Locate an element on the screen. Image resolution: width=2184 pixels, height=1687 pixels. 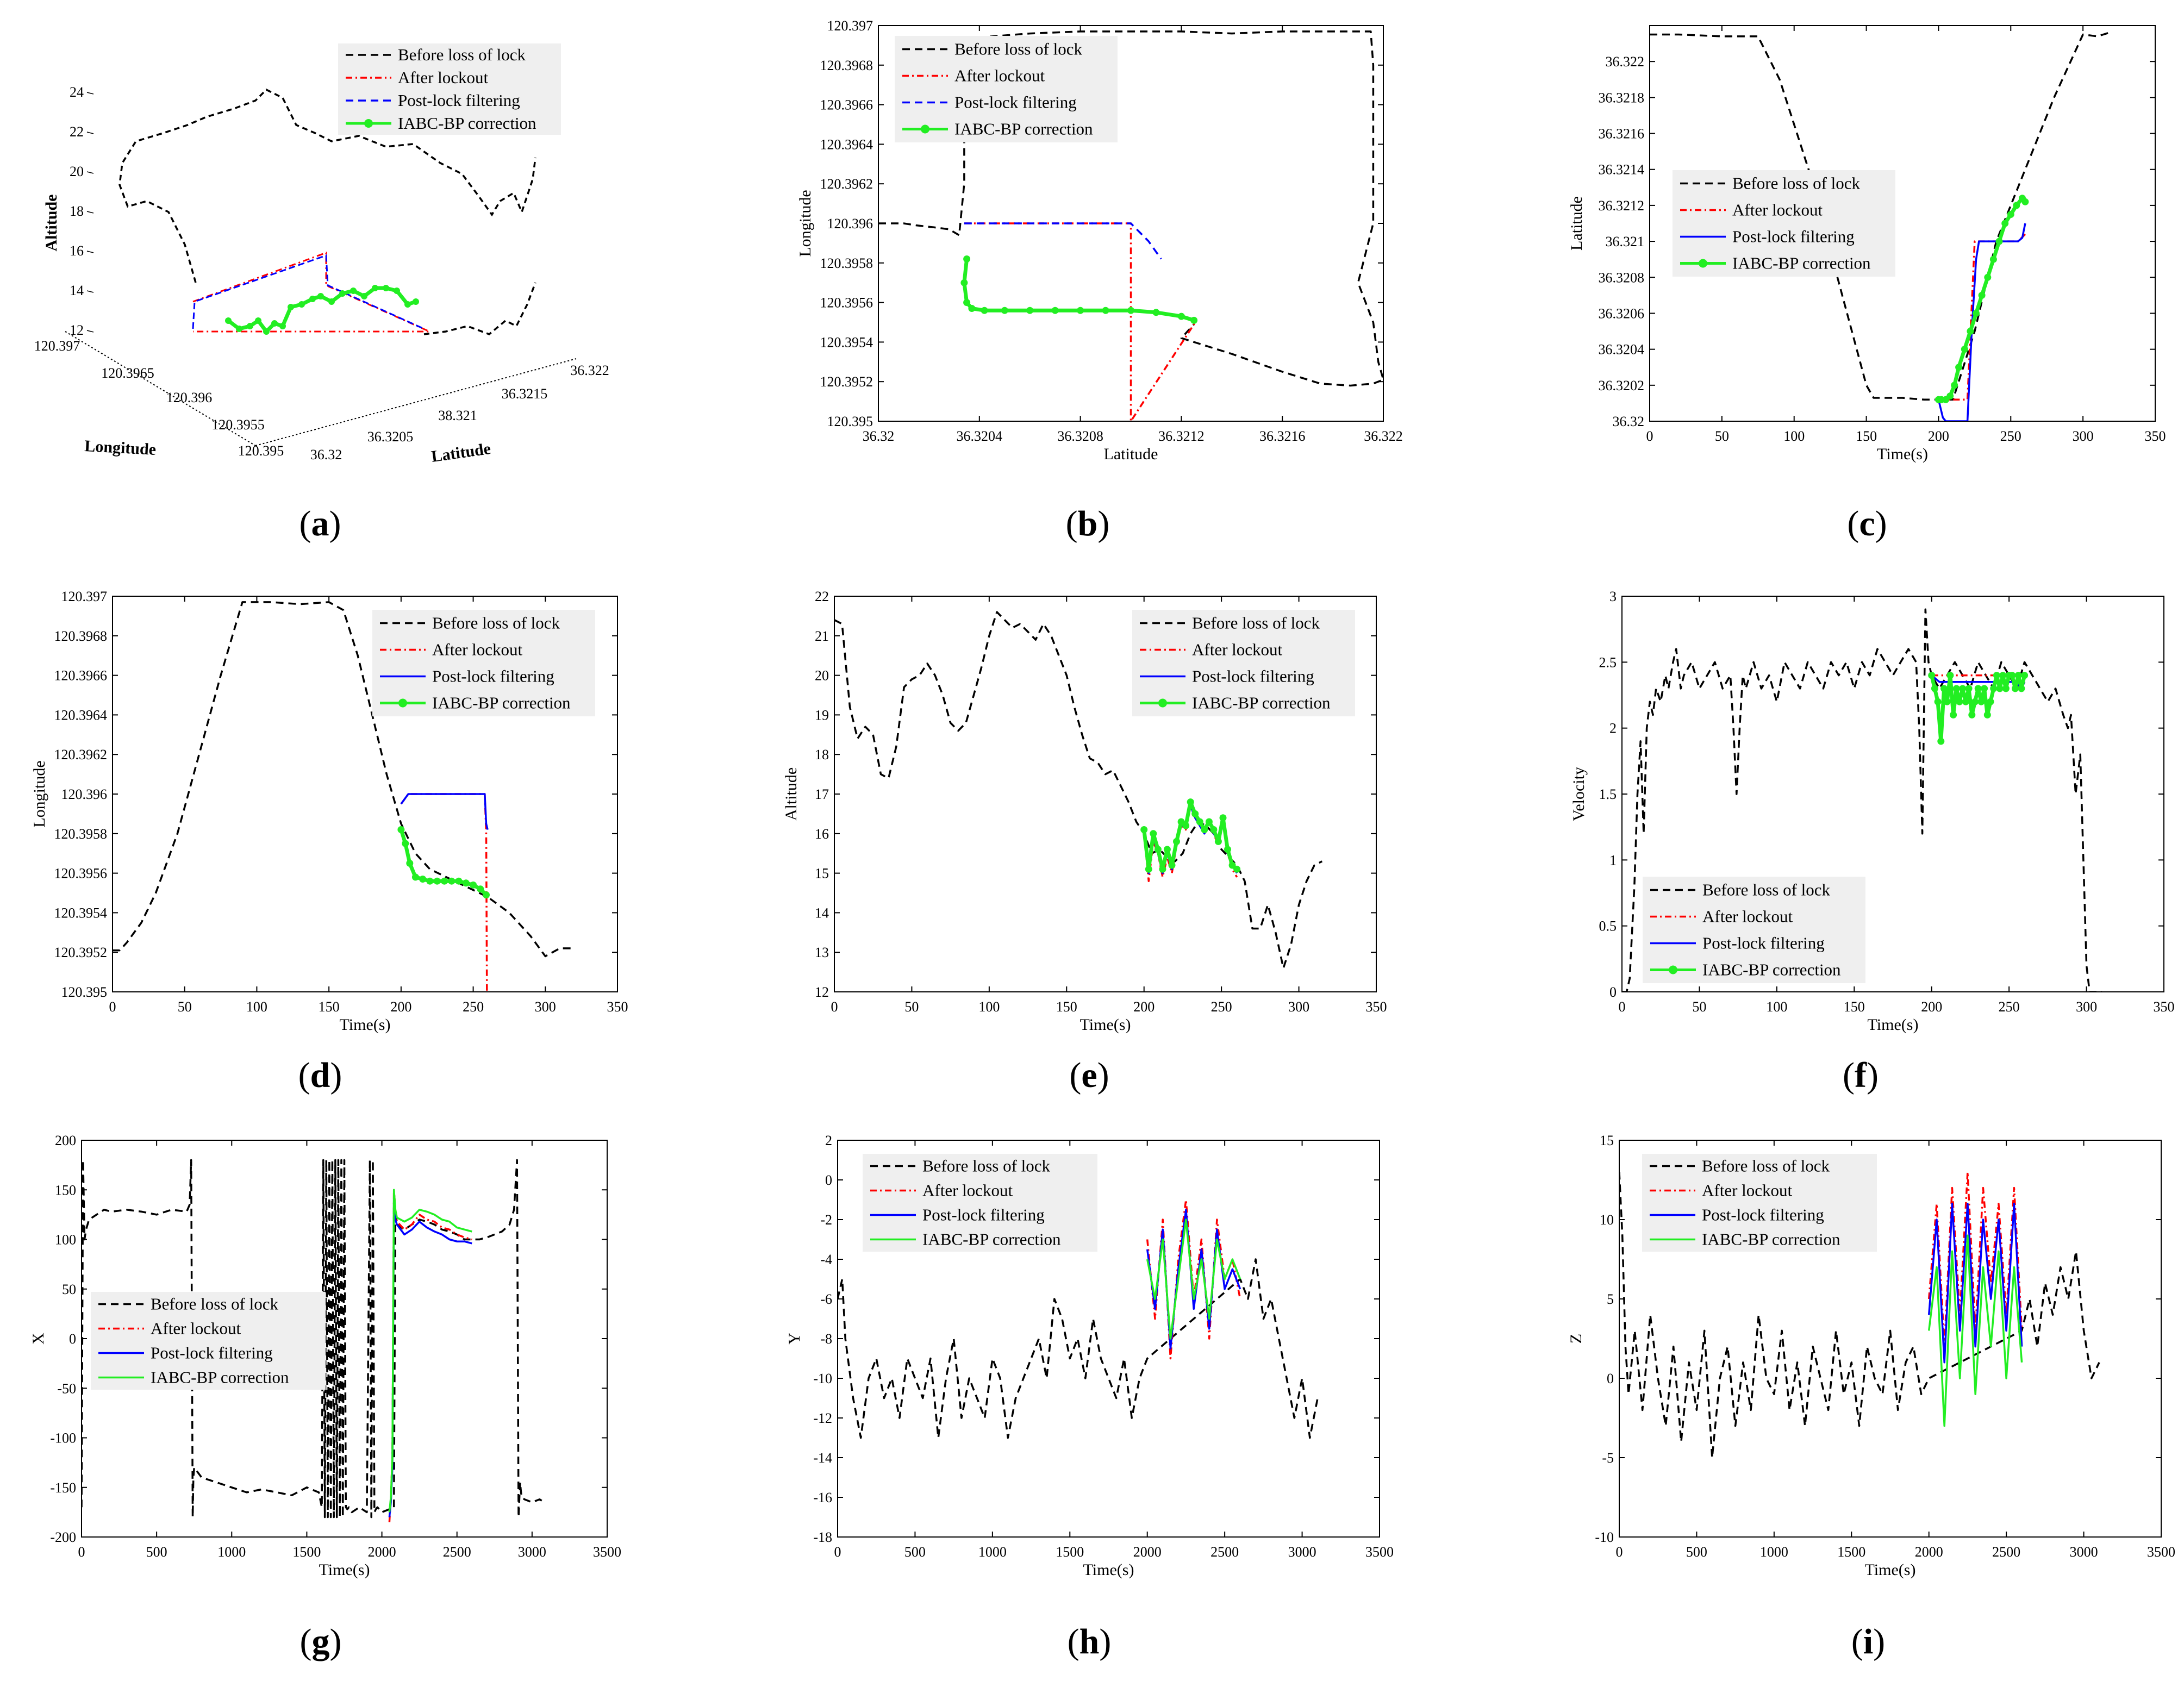
series-before-loss-of-lock is located at coordinates (1859, 1315).